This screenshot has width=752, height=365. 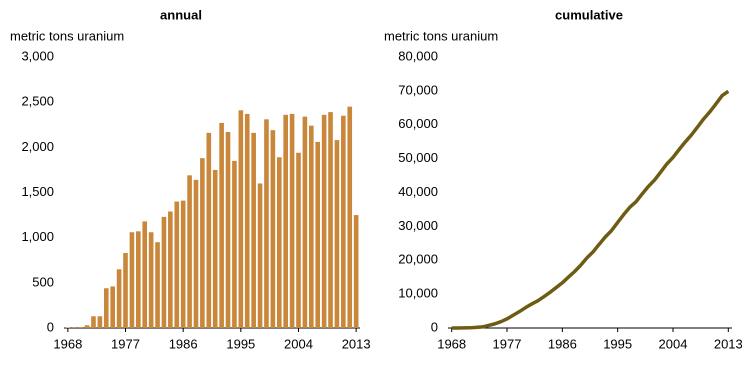 I want to click on chart-title: cumulative, so click(x=589, y=14).